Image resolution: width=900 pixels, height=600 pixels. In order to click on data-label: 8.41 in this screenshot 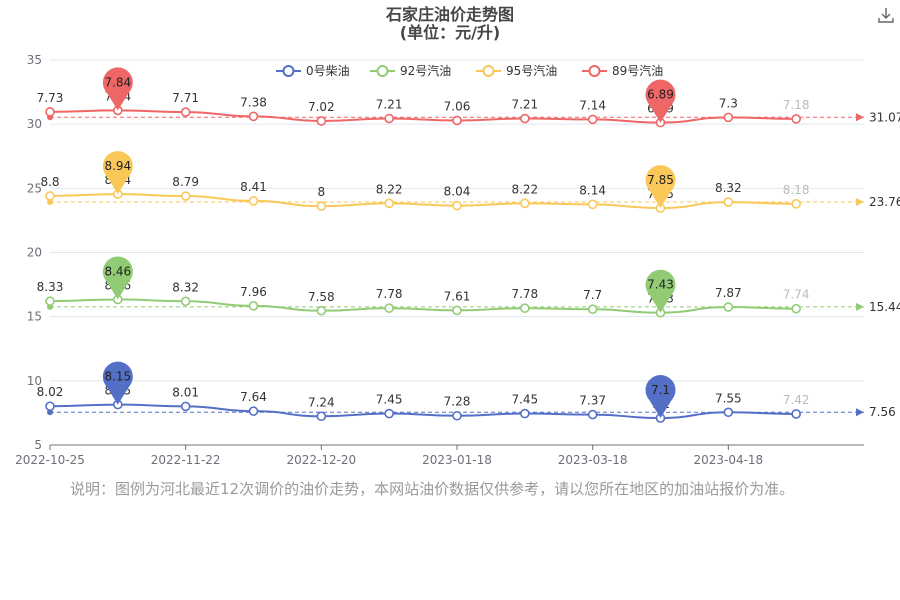, I will do `click(253, 187)`.